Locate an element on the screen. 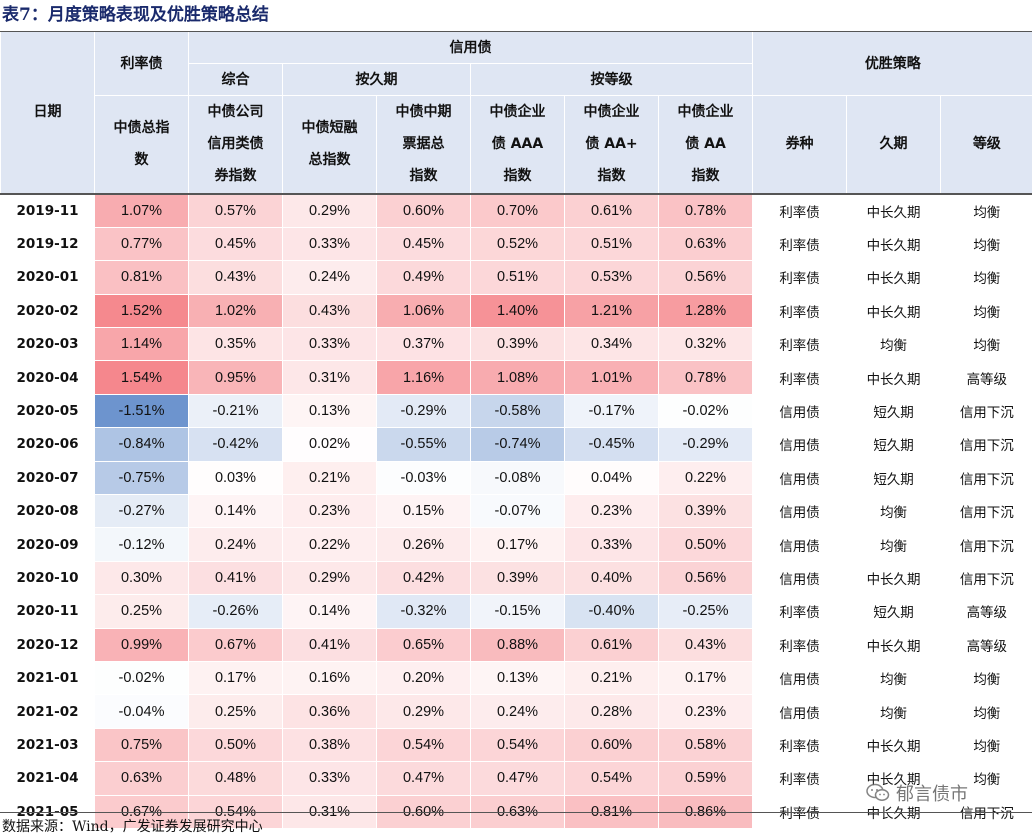 Image resolution: width=1032 pixels, height=839 pixels. value-cell: 0.23% is located at coordinates (329, 511).